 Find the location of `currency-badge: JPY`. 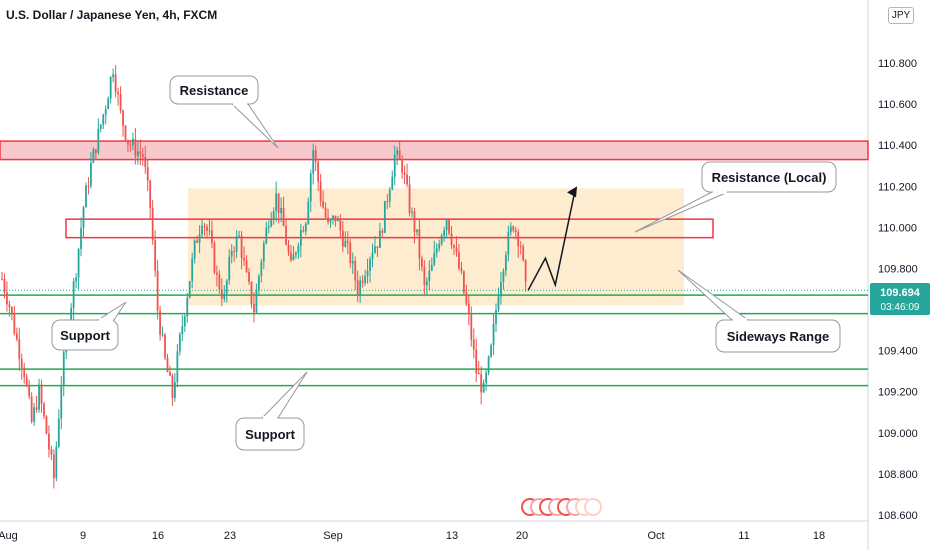

currency-badge: JPY is located at coordinates (901, 15).